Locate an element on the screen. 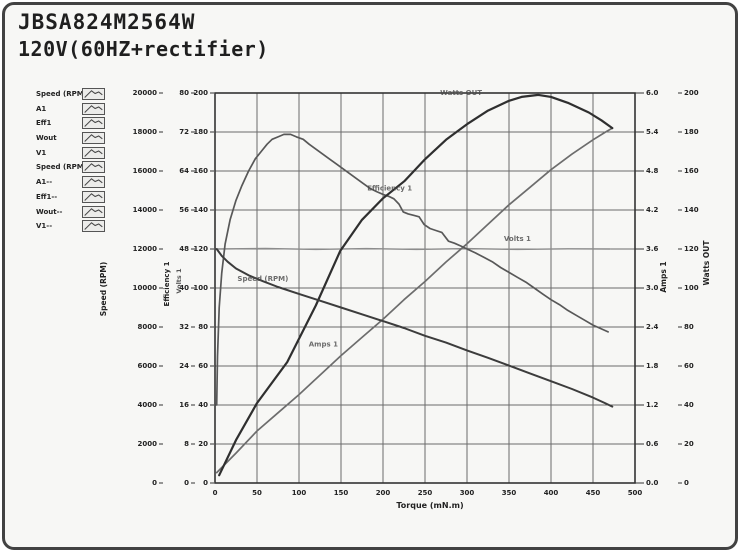 Image resolution: width=740 pixels, height=557 pixels. legend-item-label: Wout-- is located at coordinates (49, 211).